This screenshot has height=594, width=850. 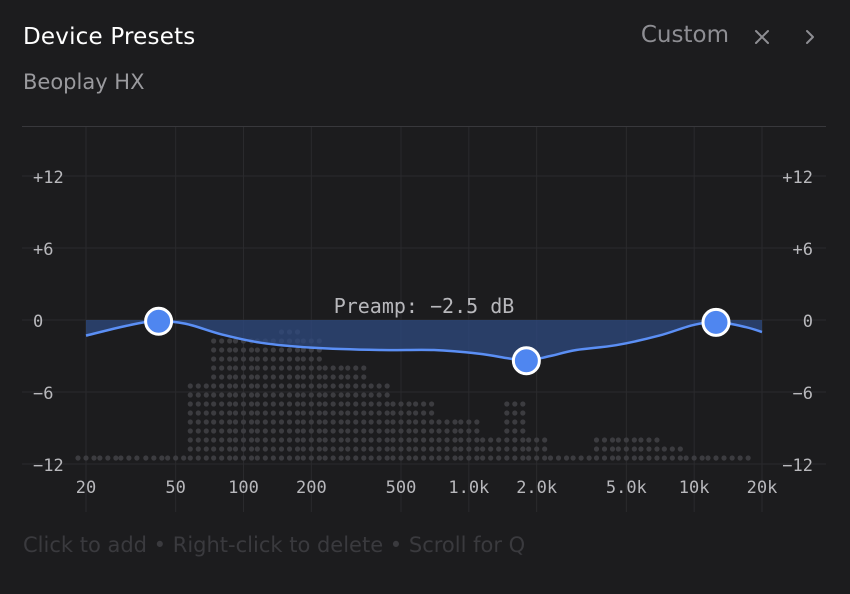 I want to click on band-handles, so click(x=437, y=341).